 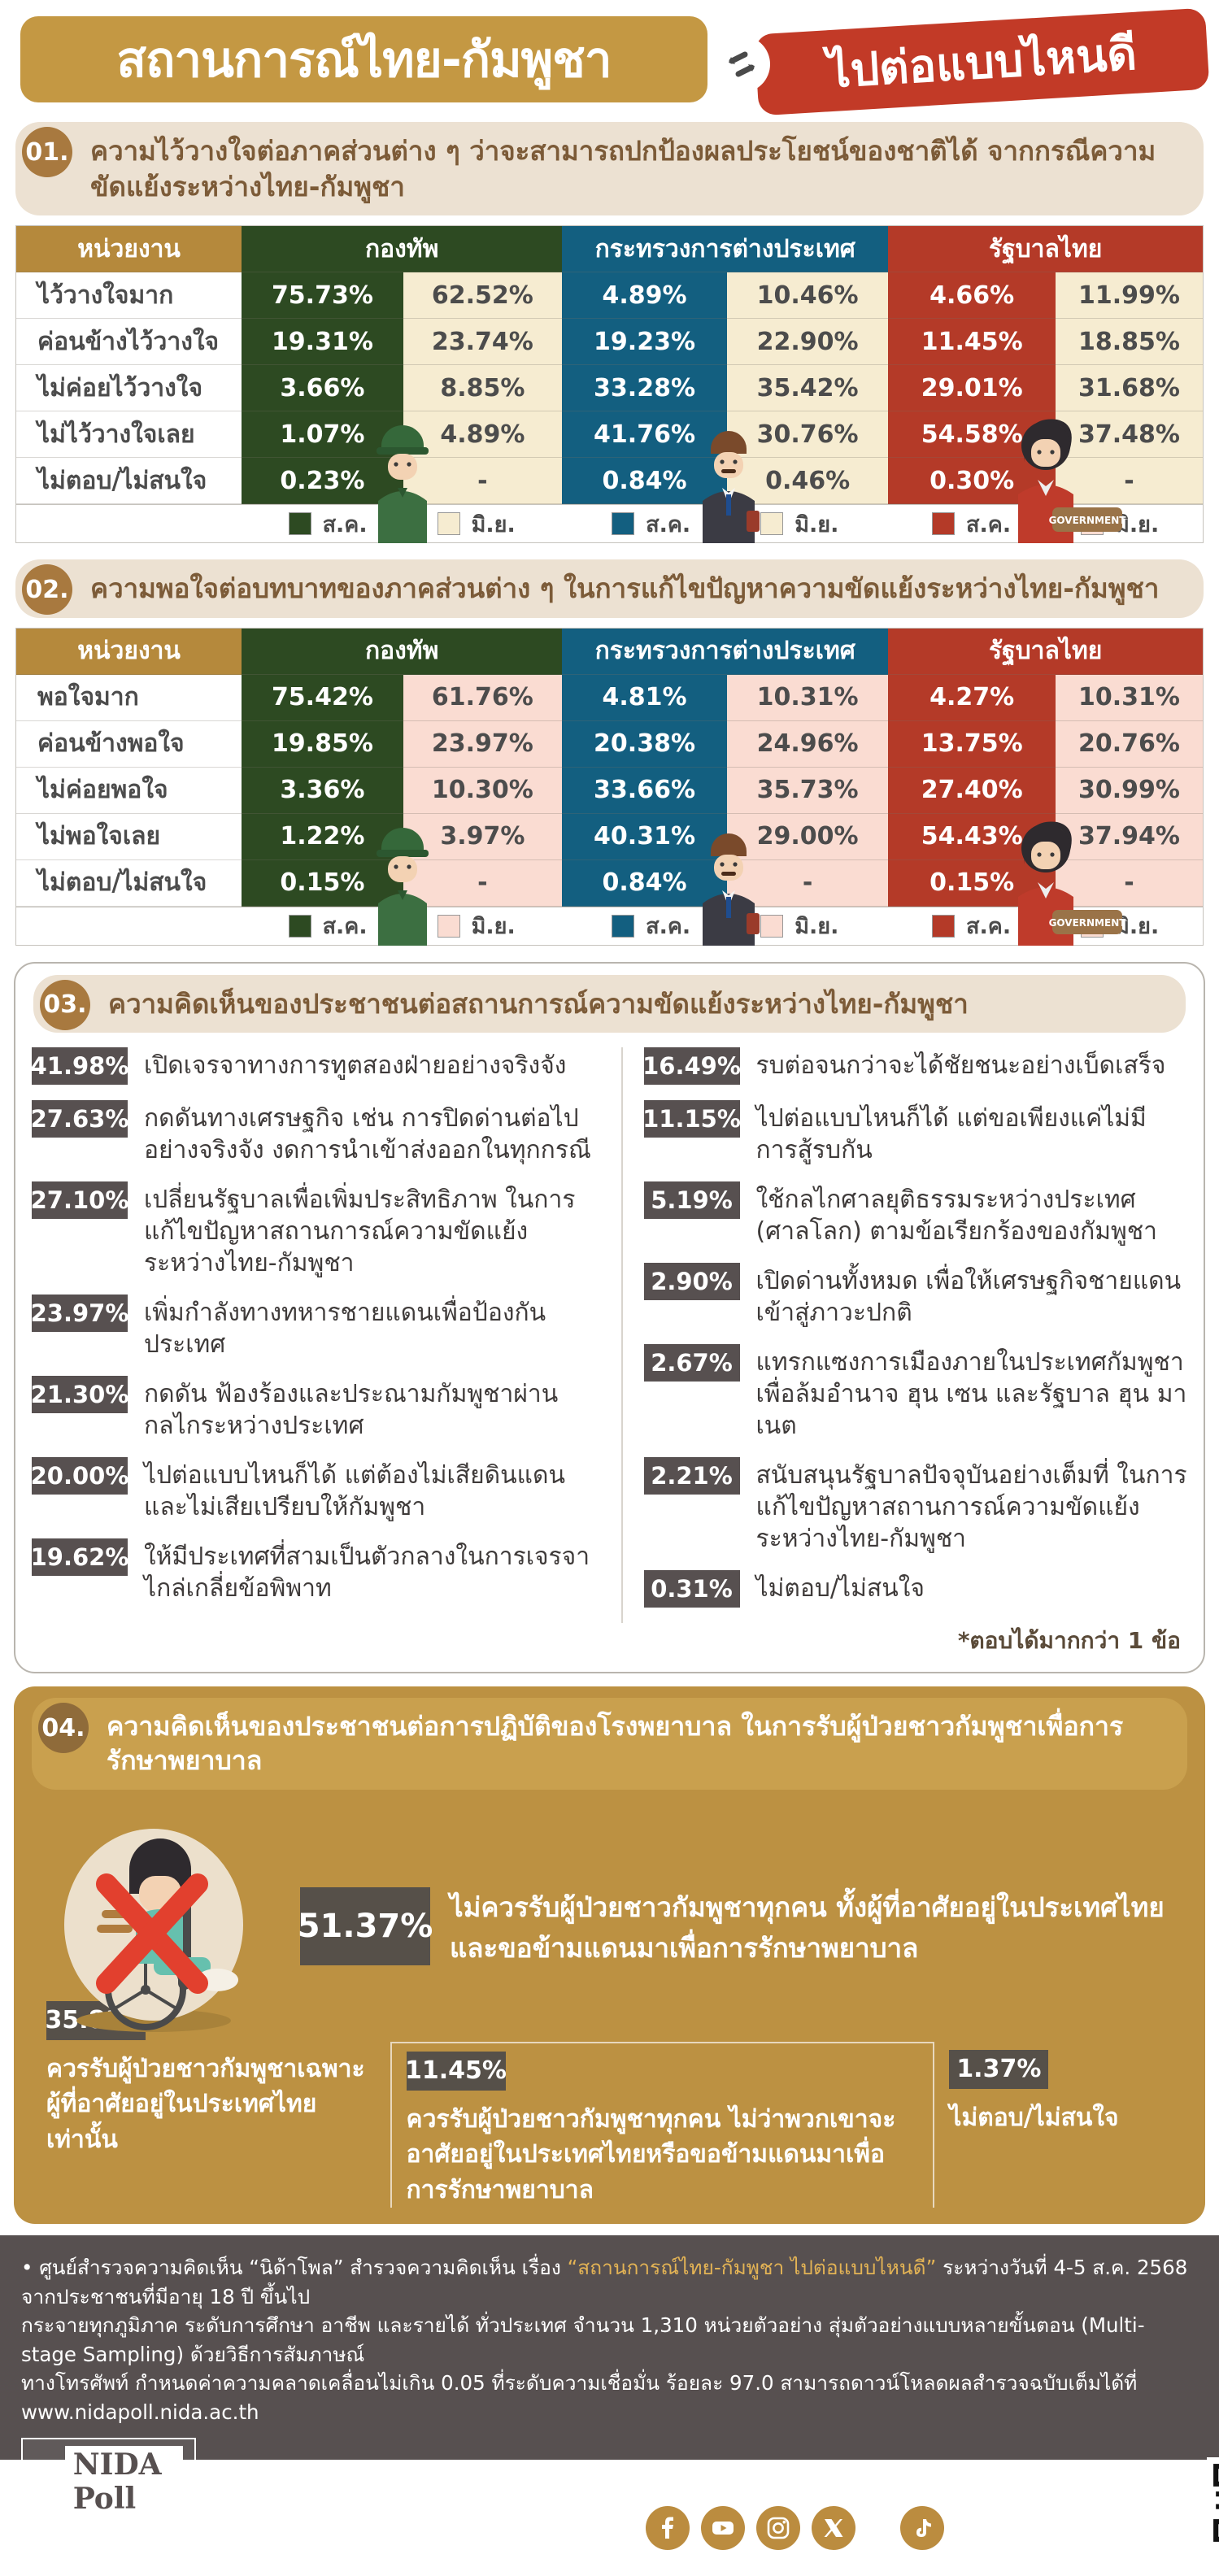 What do you see at coordinates (129, 435) in the screenshot?
I see `trust-row-label: ไม่ไว้วางใจเลย` at bounding box center [129, 435].